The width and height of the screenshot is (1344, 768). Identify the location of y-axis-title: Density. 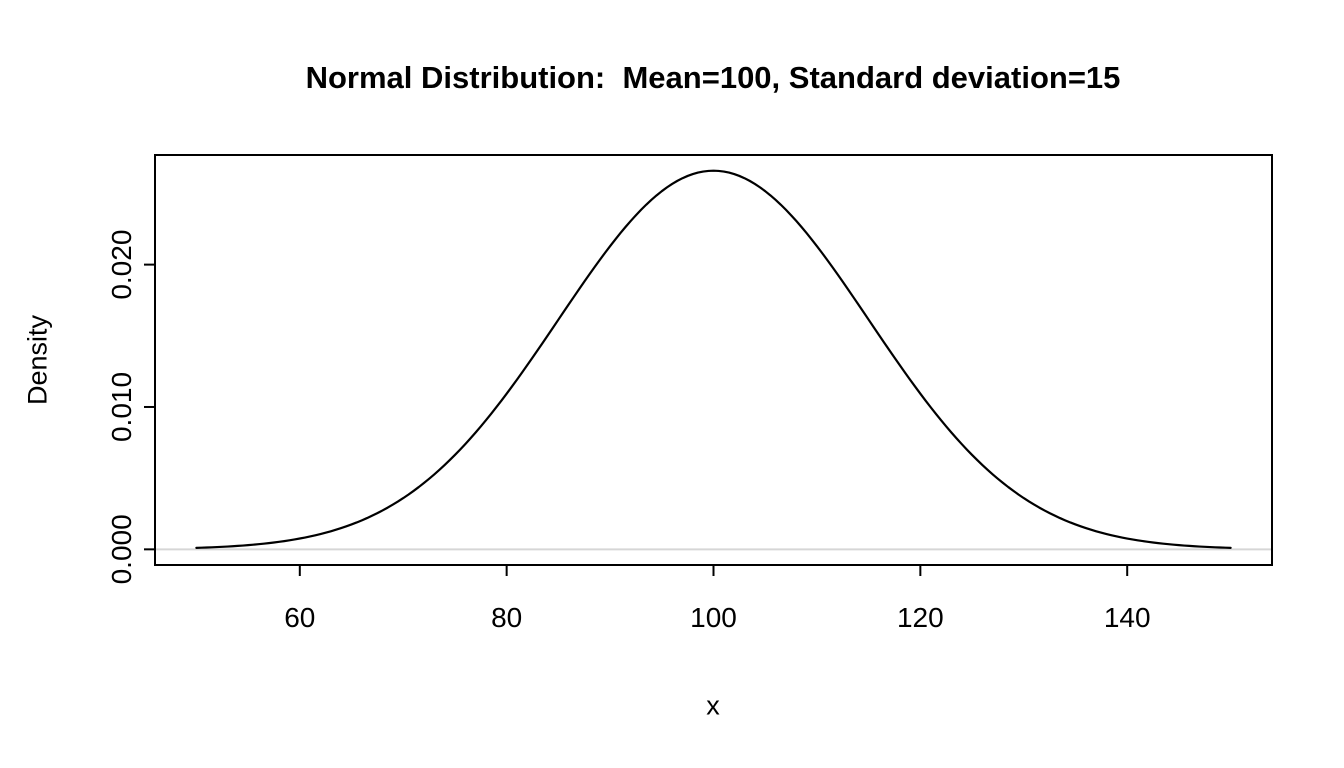
(37, 360).